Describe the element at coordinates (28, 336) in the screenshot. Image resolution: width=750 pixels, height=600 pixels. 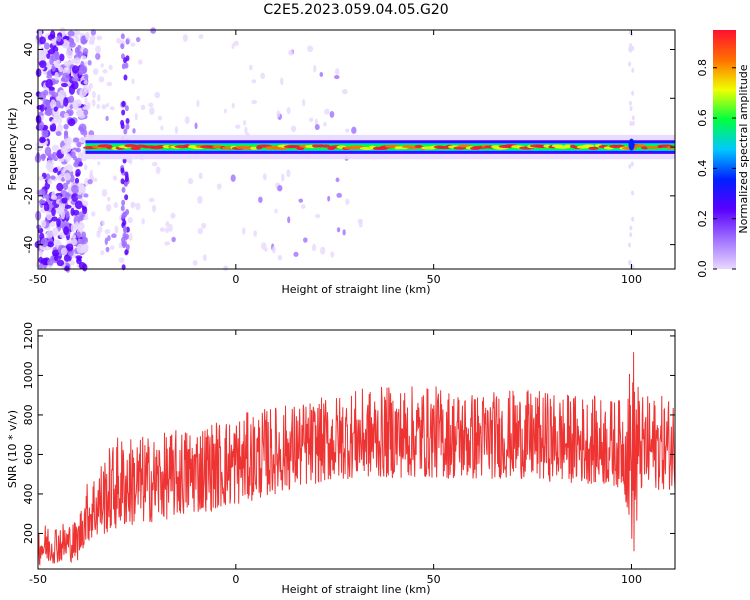
I see `snr-y-tick-label: 1200` at that location.